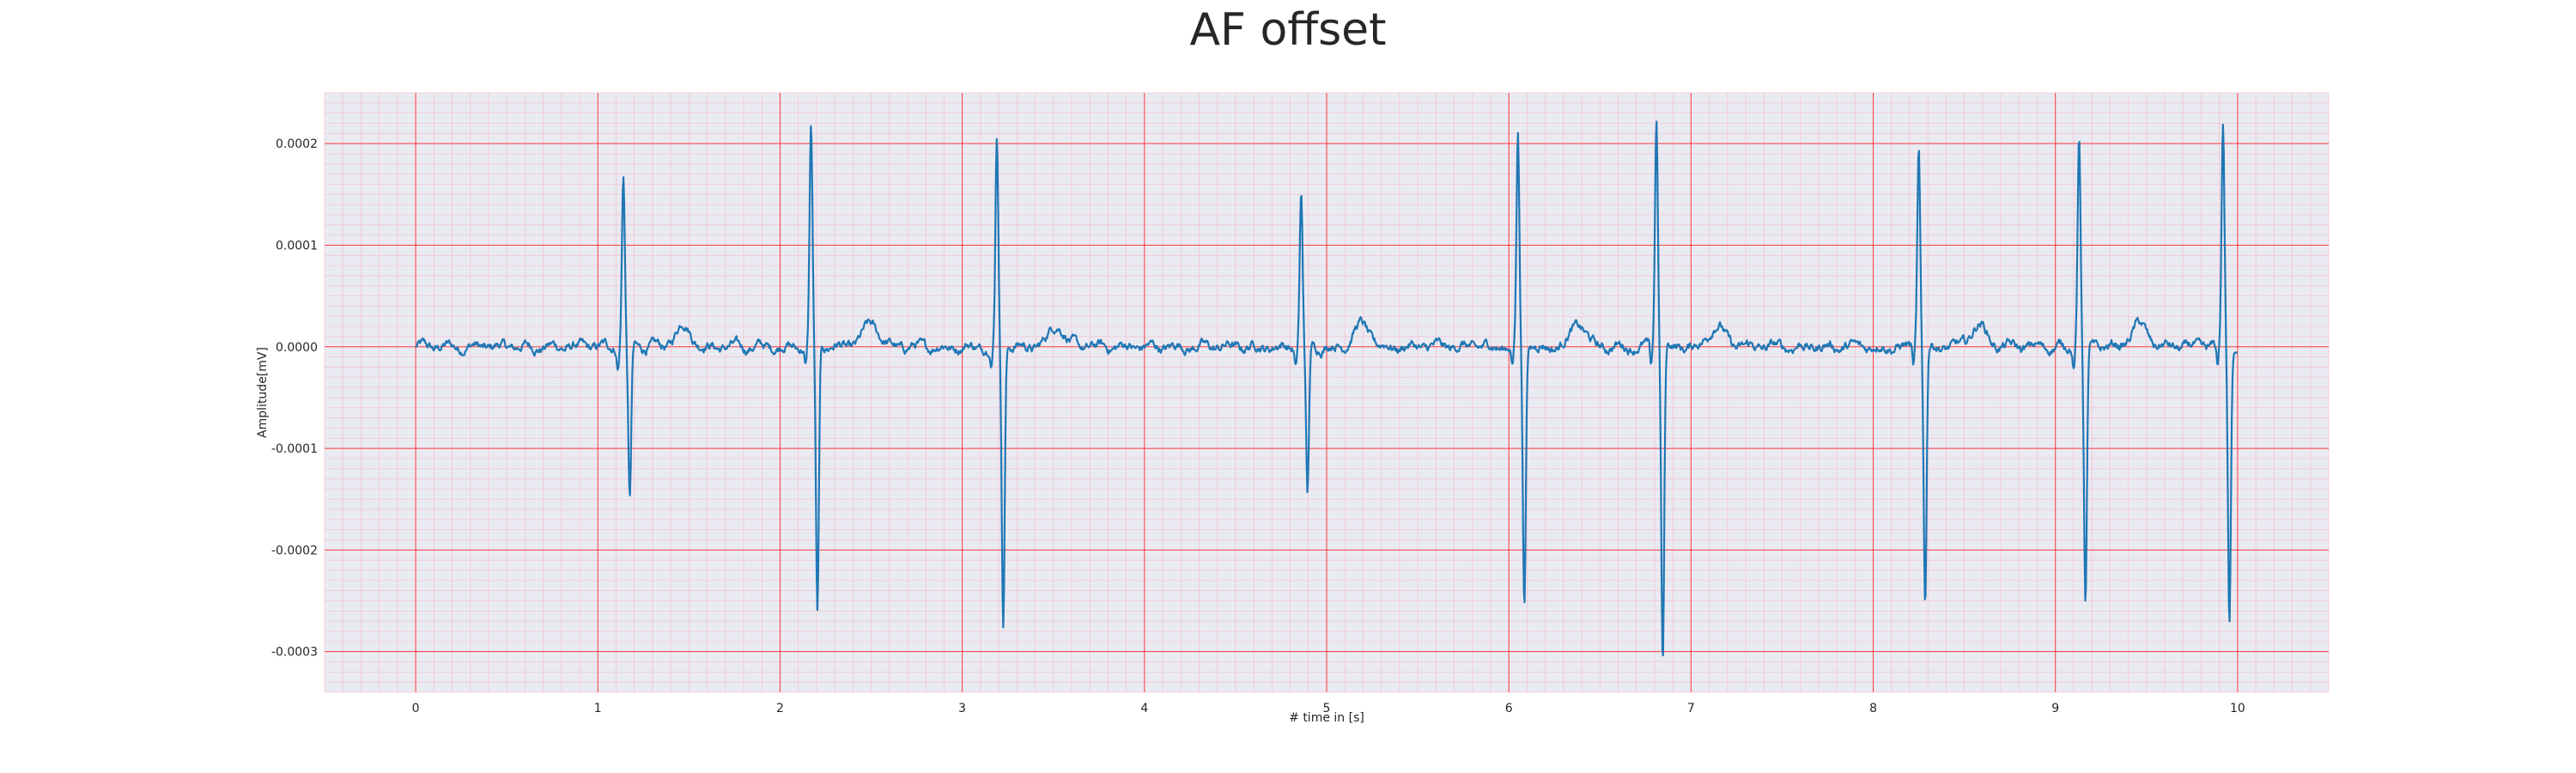 The image size is (2576, 773). I want to click on x-tick-label: 8, so click(1873, 708).